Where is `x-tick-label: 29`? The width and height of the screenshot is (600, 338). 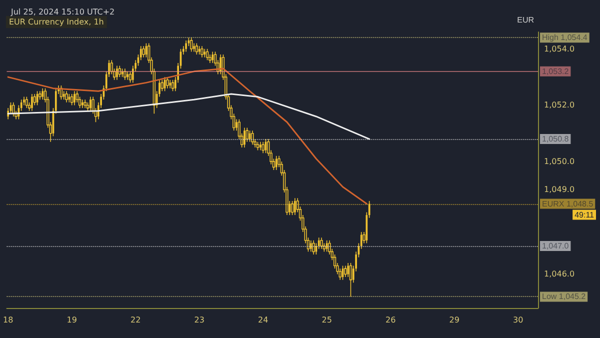 x-tick-label: 29 is located at coordinates (454, 320).